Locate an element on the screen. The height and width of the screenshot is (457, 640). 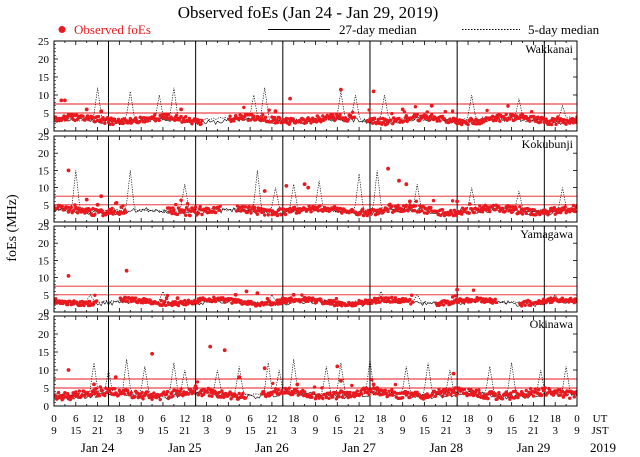
station-label: Yamagawa is located at coordinates (546, 234).